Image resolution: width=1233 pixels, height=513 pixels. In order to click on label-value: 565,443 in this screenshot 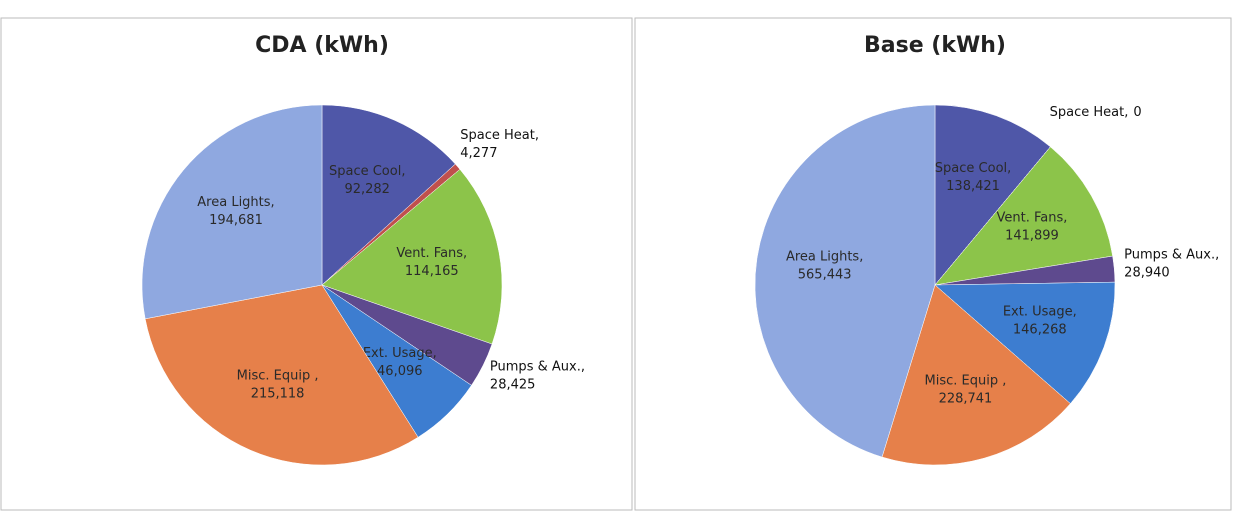, I will do `click(825, 274)`.